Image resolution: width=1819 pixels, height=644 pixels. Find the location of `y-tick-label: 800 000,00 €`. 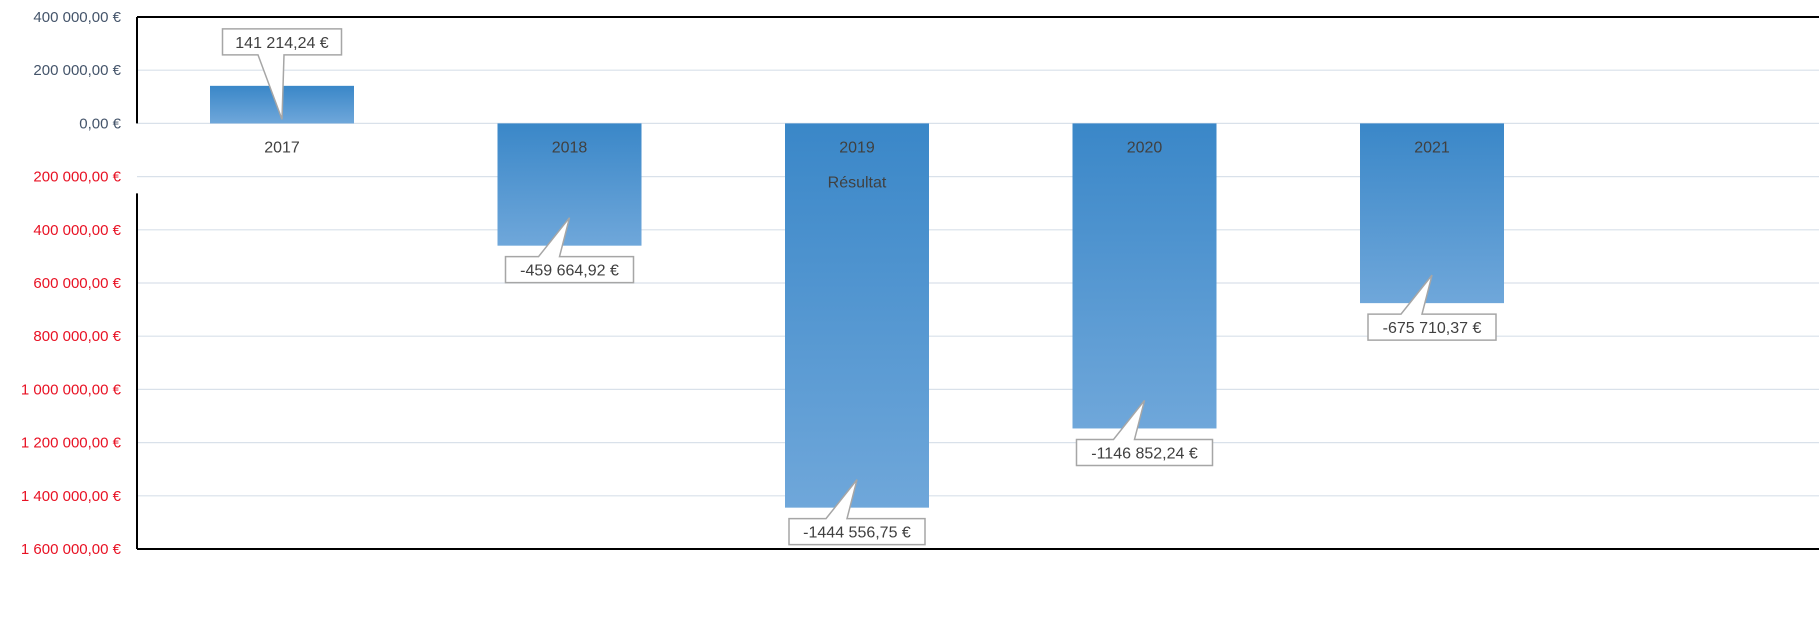

y-tick-label: 800 000,00 € is located at coordinates (77, 336).